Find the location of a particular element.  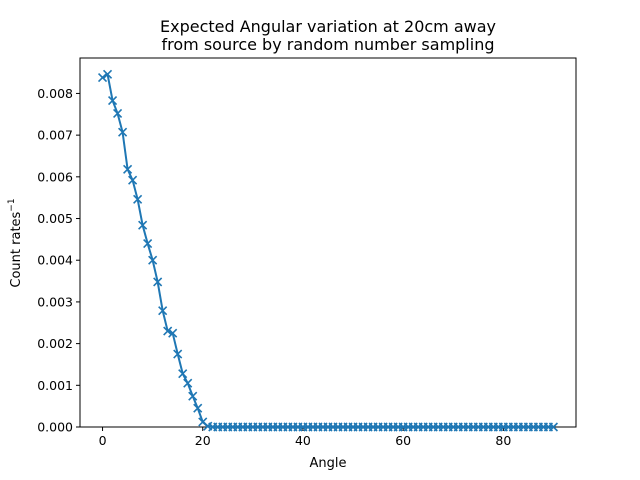

y-tick-label: 0.001 is located at coordinates (55, 385).